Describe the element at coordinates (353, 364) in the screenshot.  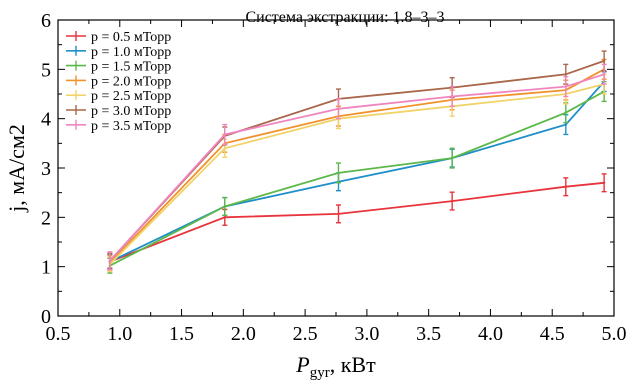
I see `x-axis-label-unit: , кВт` at that location.